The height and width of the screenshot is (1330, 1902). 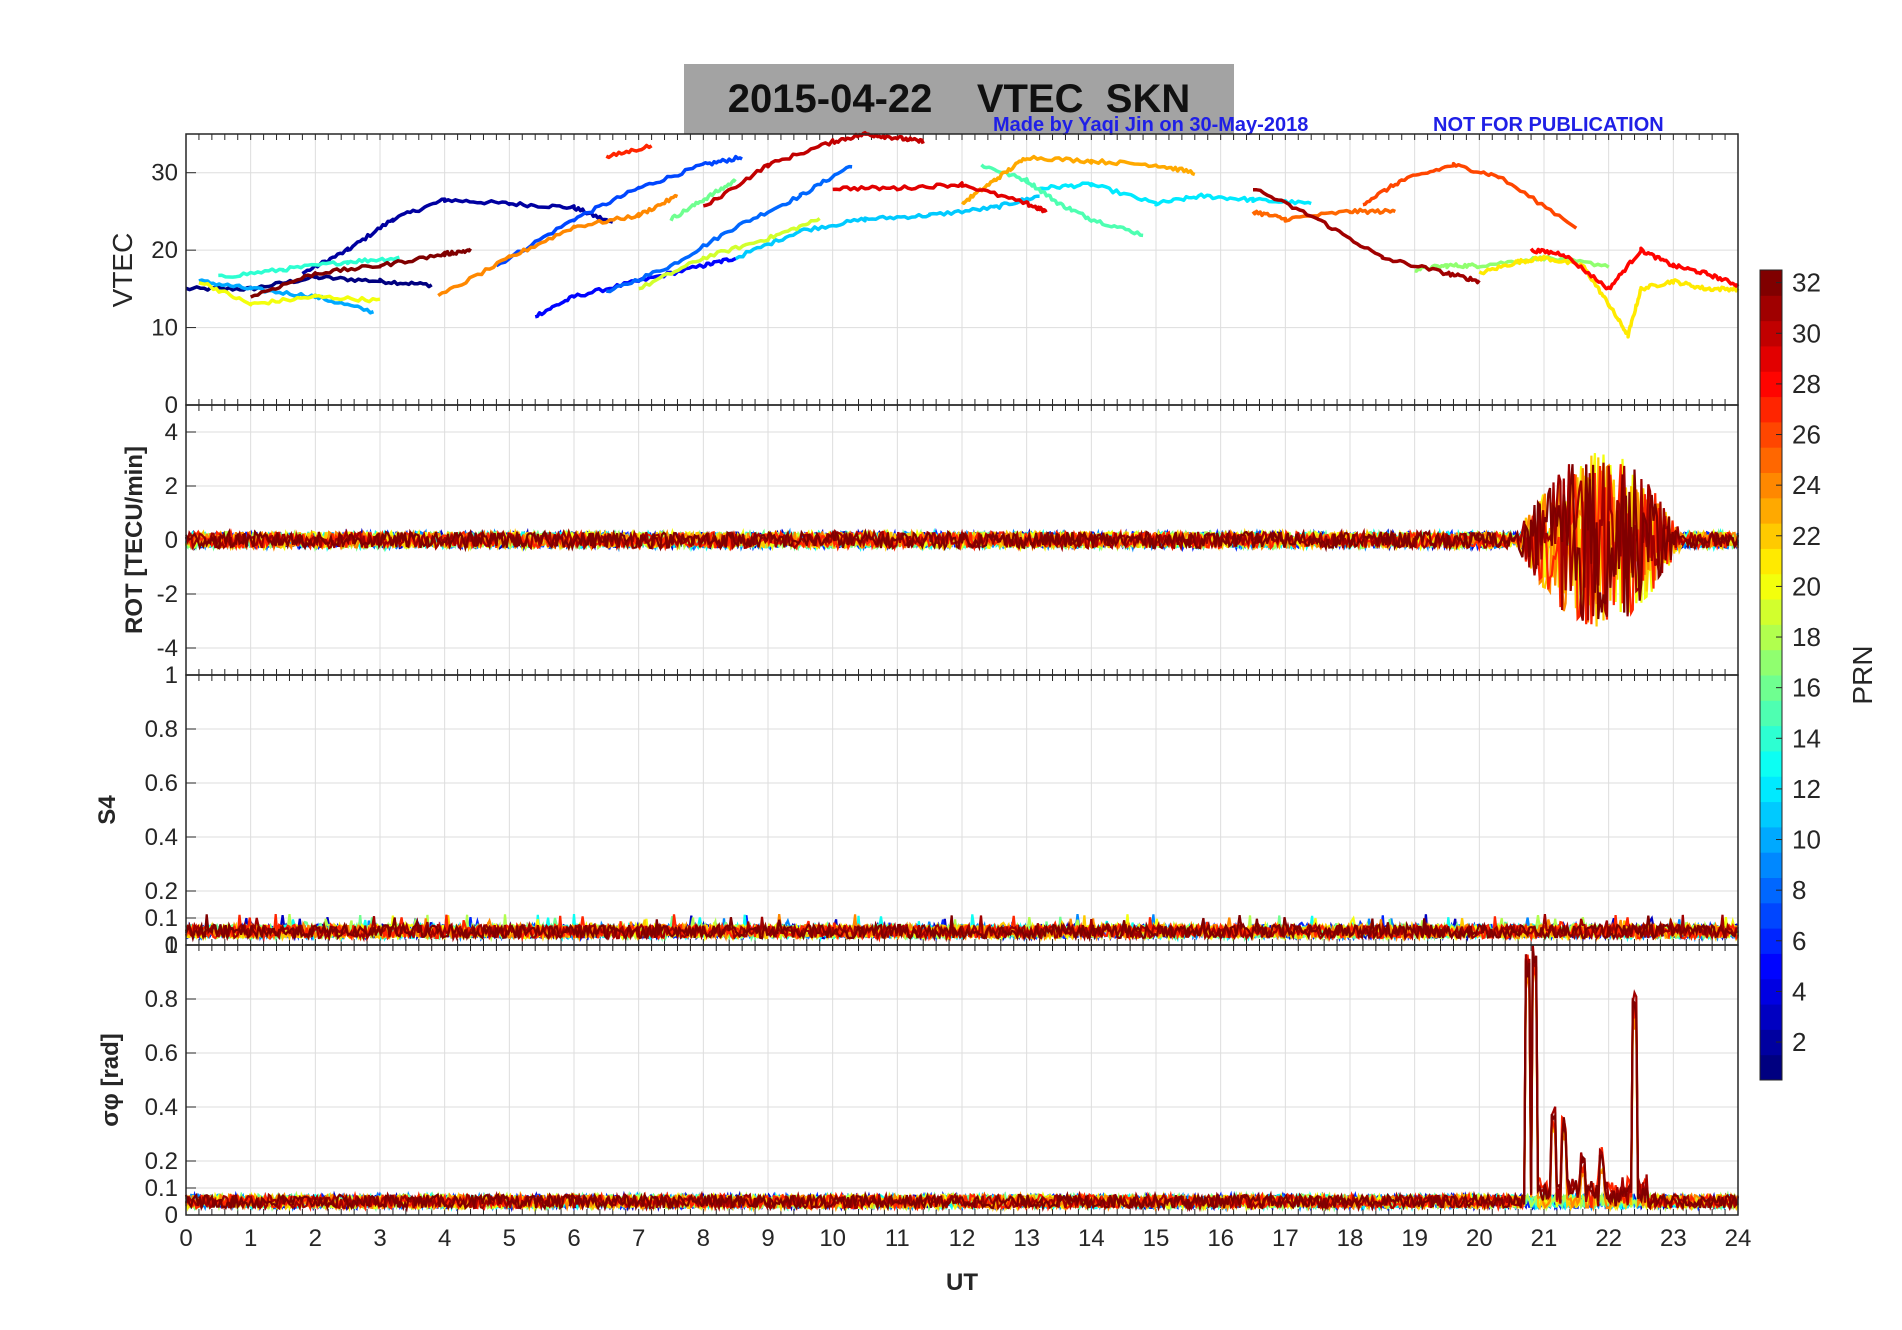 What do you see at coordinates (1806, 586) in the screenshot?
I see `colorbar-tick-label: 20` at bounding box center [1806, 586].